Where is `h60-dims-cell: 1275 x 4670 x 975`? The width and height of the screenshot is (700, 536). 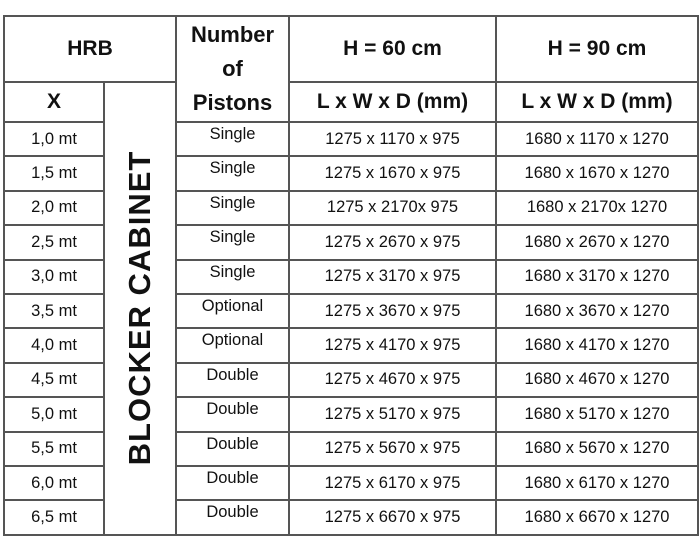 h60-dims-cell: 1275 x 4670 x 975 is located at coordinates (392, 380).